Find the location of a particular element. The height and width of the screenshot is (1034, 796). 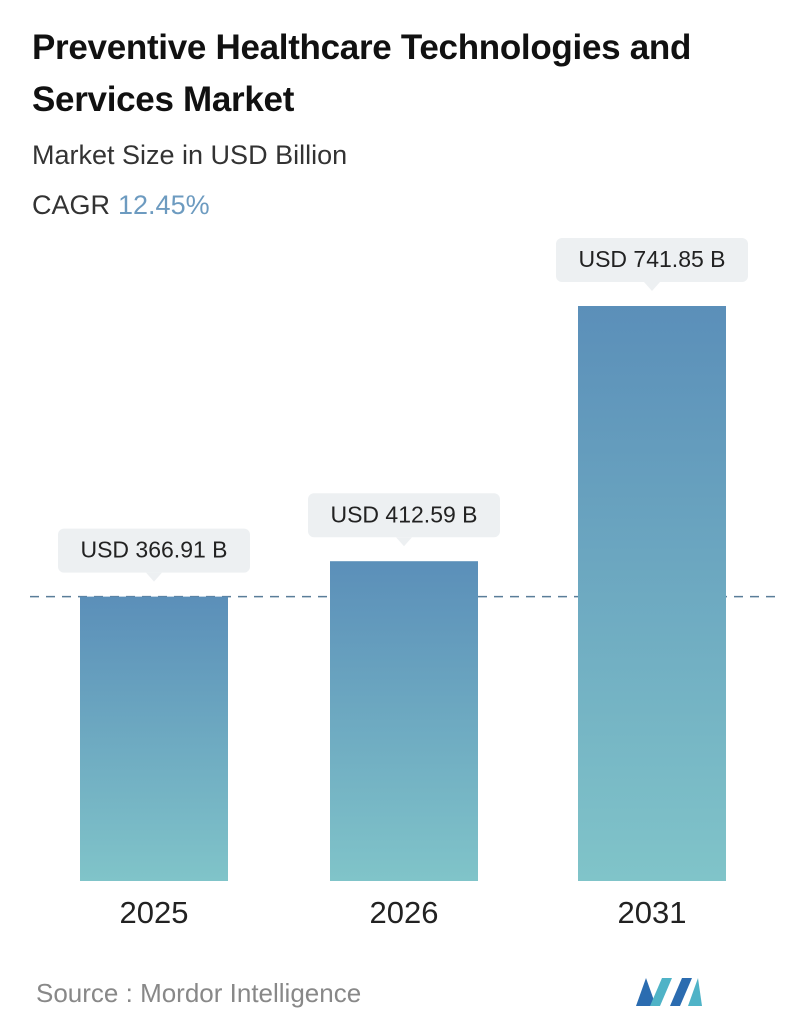

chart-subtitle: Market Size in USD Billion is located at coordinates (190, 155).